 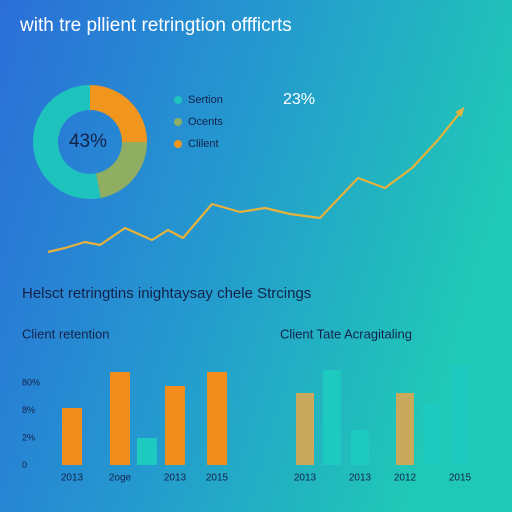 I want to click on x-tick-label: 2oge, so click(x=120, y=478).